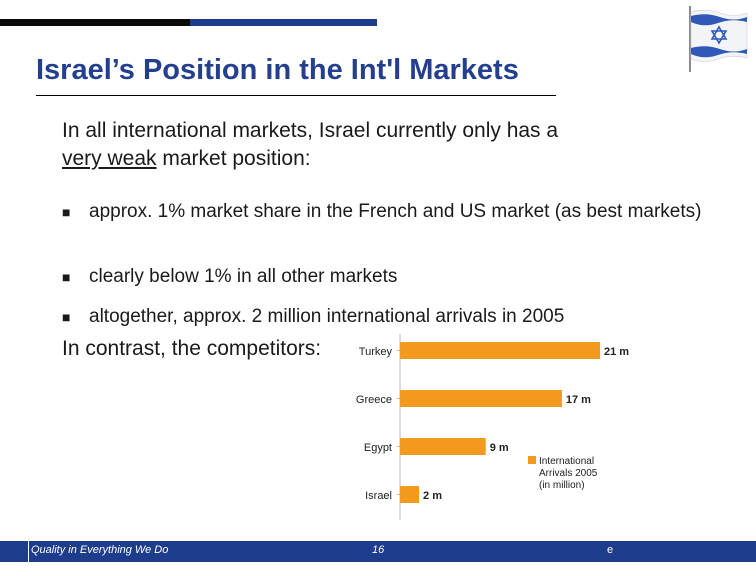 Image resolution: width=756 pixels, height=576 pixels. I want to click on bullet-item-2: ■ clearly below 1% in all other markets, so click(382, 277).